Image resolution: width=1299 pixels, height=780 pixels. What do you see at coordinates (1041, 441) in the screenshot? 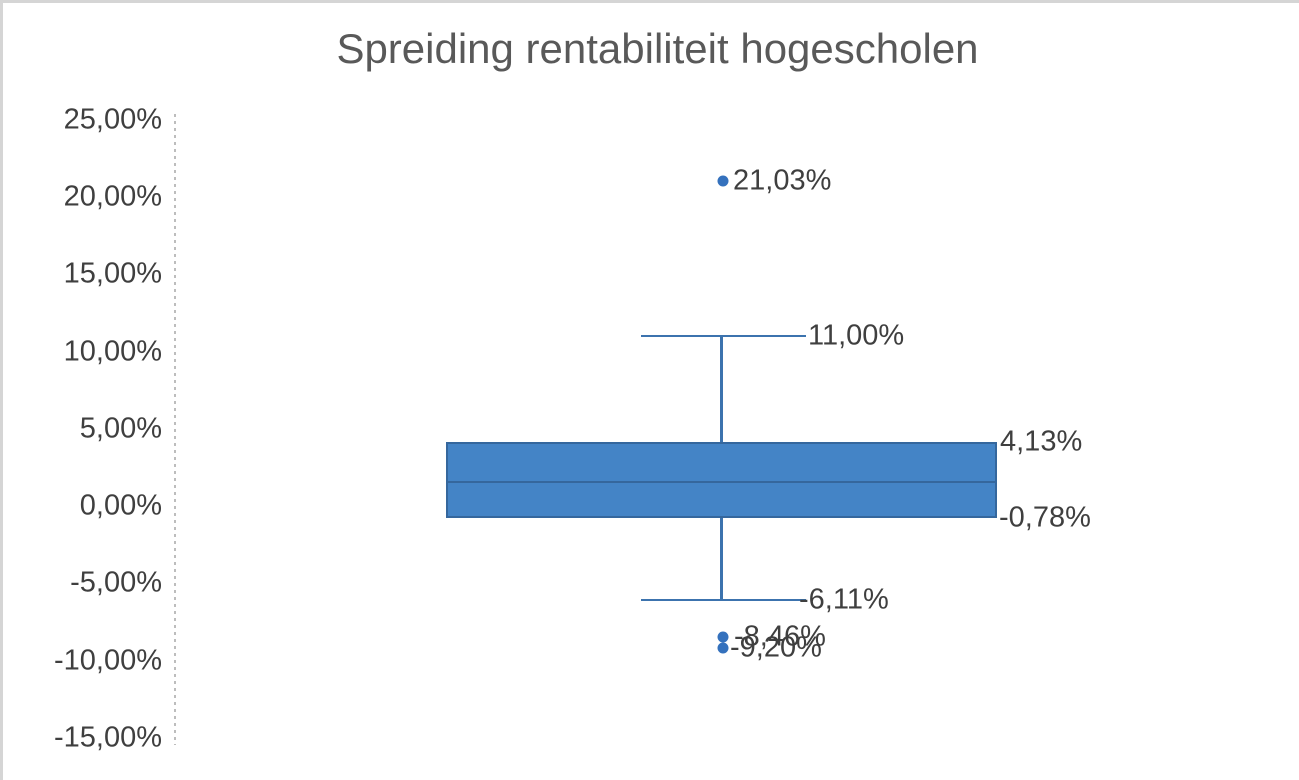
I see `q3-label: 4,13%` at bounding box center [1041, 441].